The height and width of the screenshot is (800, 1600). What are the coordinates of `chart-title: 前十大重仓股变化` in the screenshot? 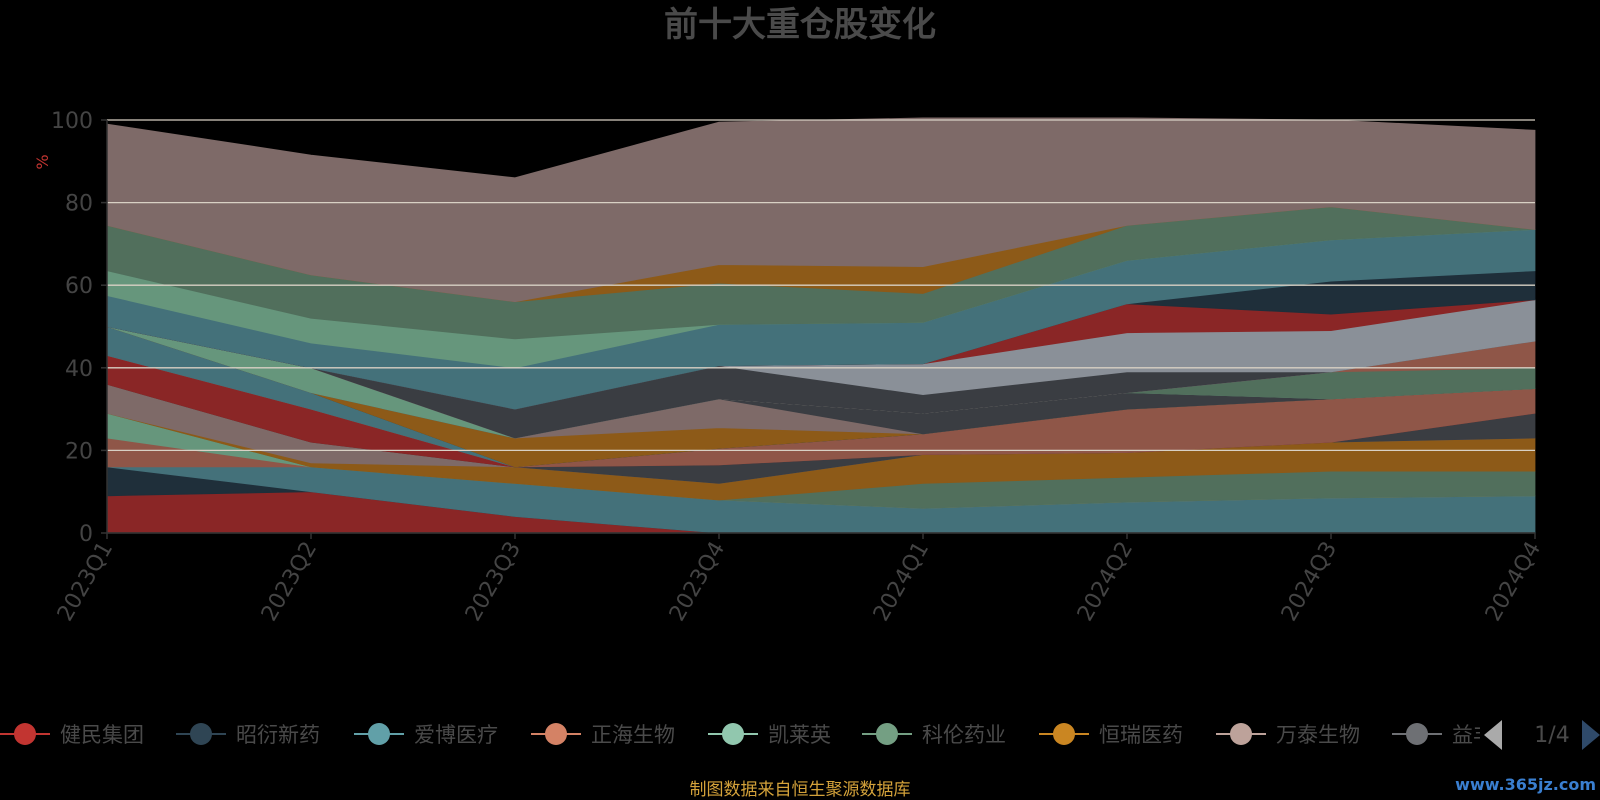 It's located at (800, 25).